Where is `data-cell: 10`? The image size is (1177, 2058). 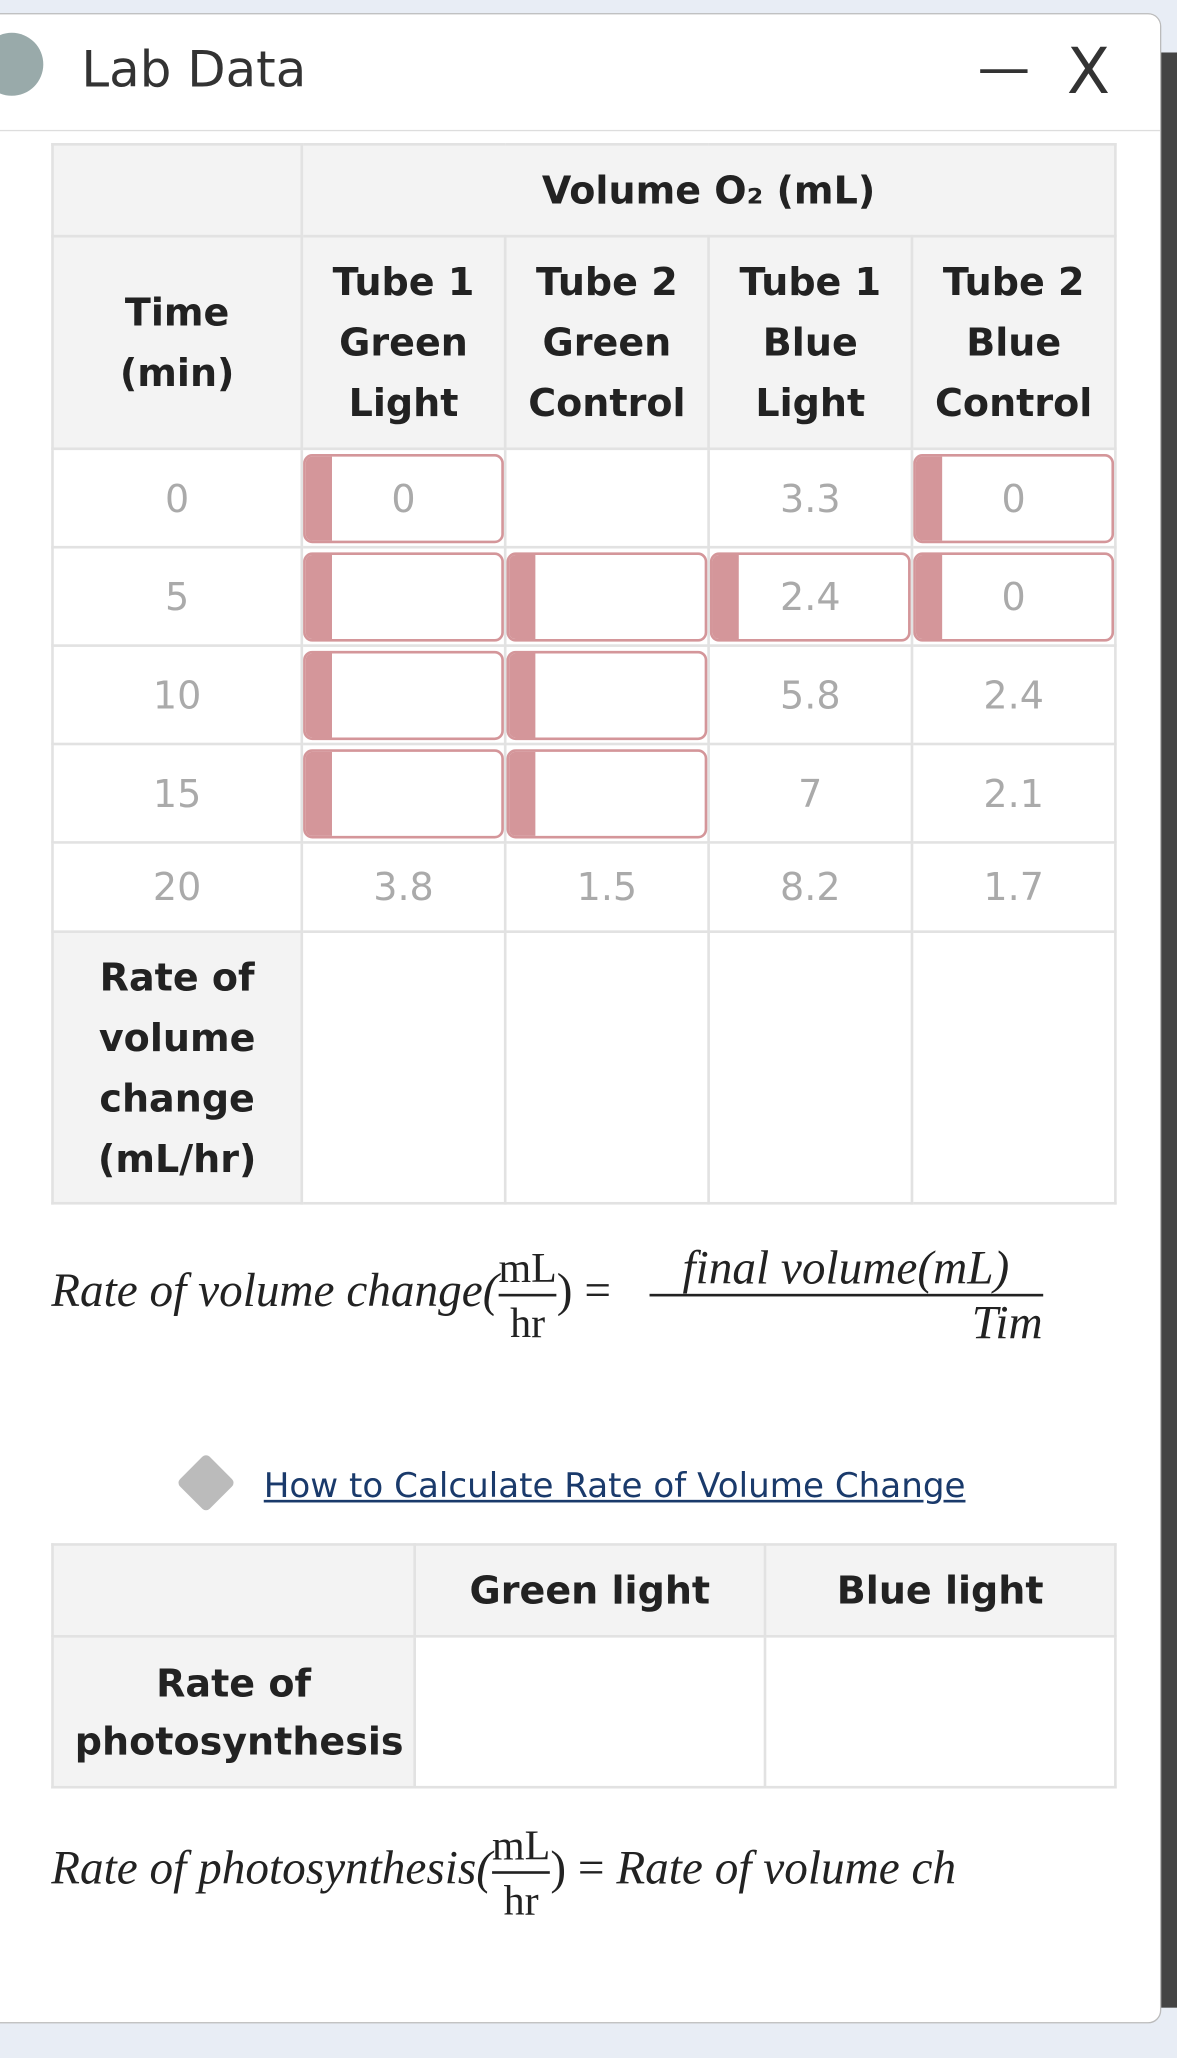
data-cell: 10 is located at coordinates (177, 695).